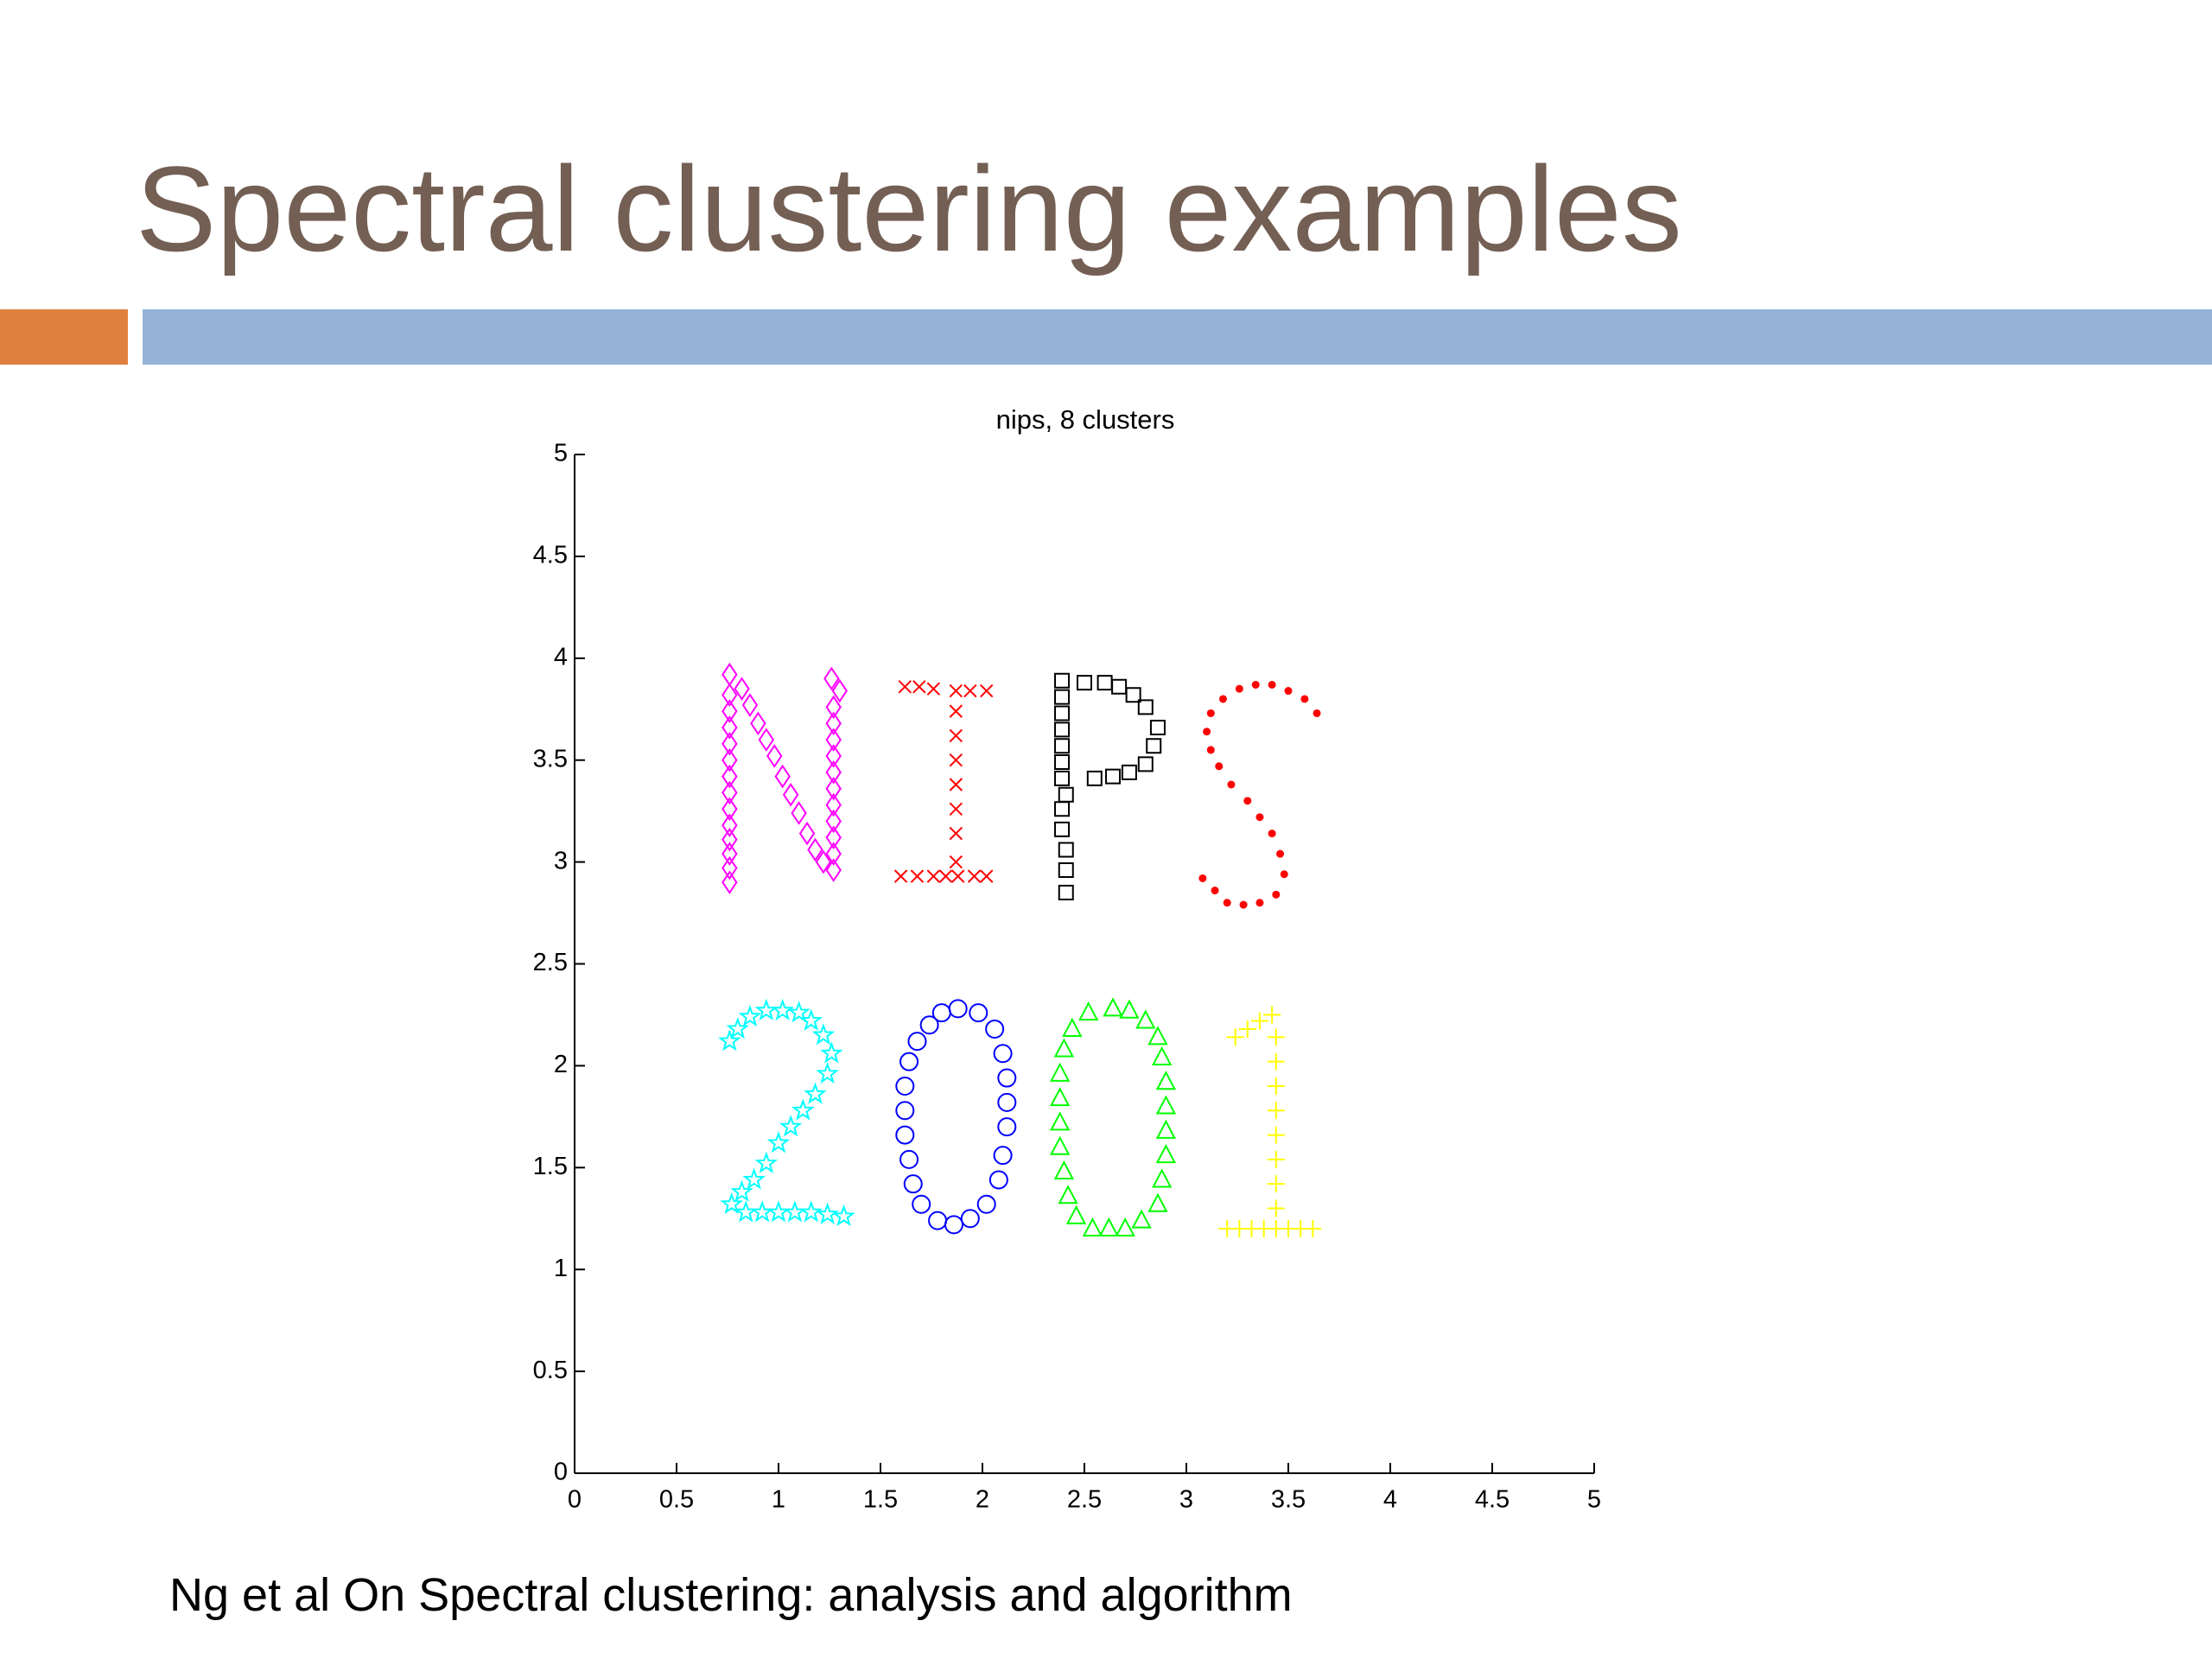  I want to click on y-tick-label: 3.5, so click(550, 758).